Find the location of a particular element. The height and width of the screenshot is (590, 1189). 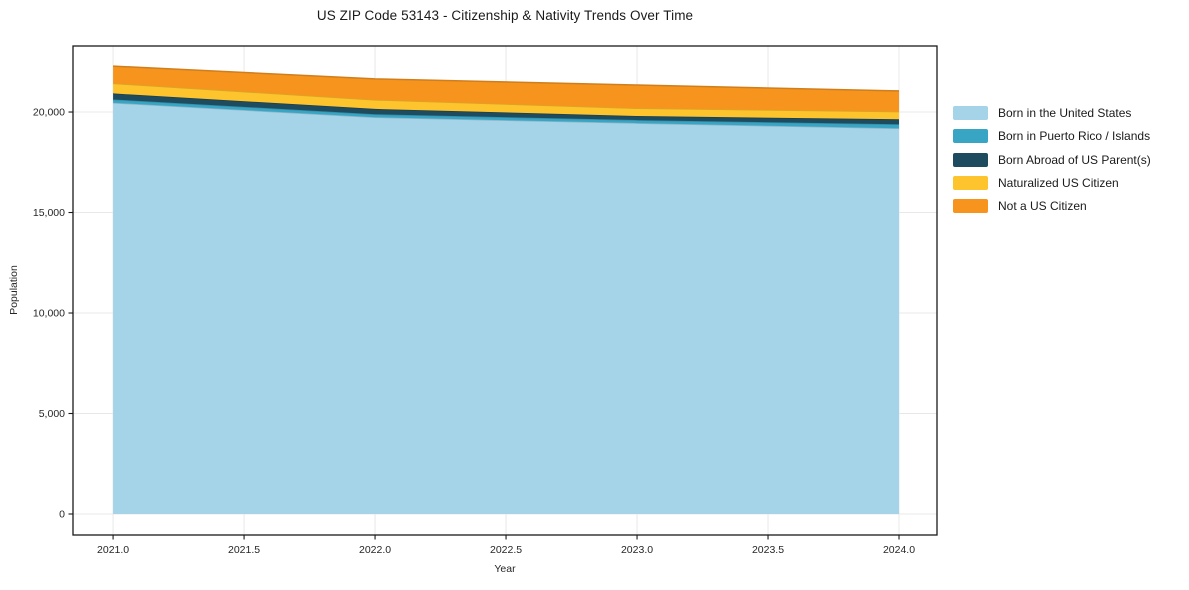

area-born-abroad-of-us-parent-s is located at coordinates (506, 109).